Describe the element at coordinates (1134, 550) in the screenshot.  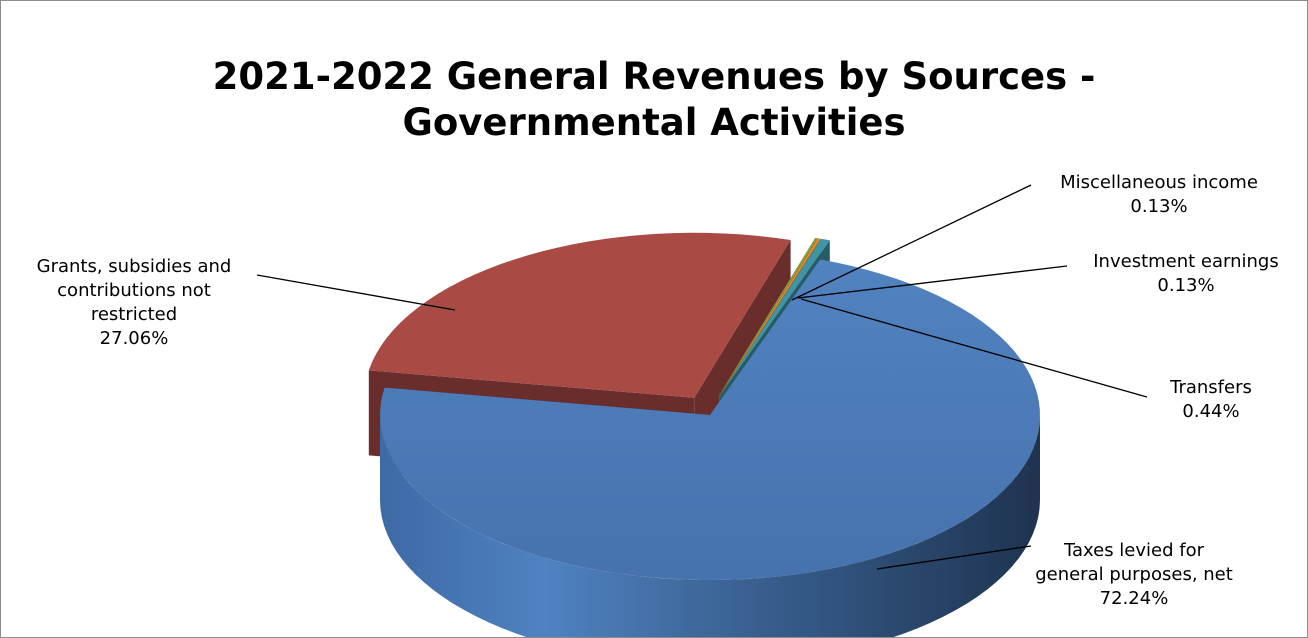
I see `slice-category-label: Taxes levied for` at that location.